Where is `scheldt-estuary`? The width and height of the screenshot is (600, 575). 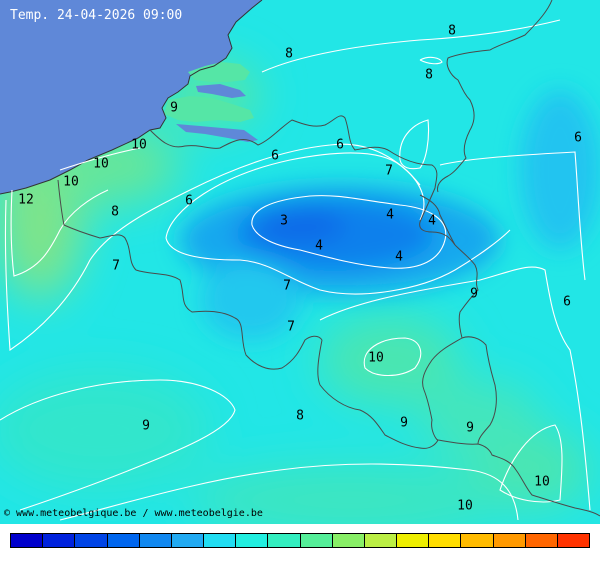
scheldt-estuary is located at coordinates (217, 133).